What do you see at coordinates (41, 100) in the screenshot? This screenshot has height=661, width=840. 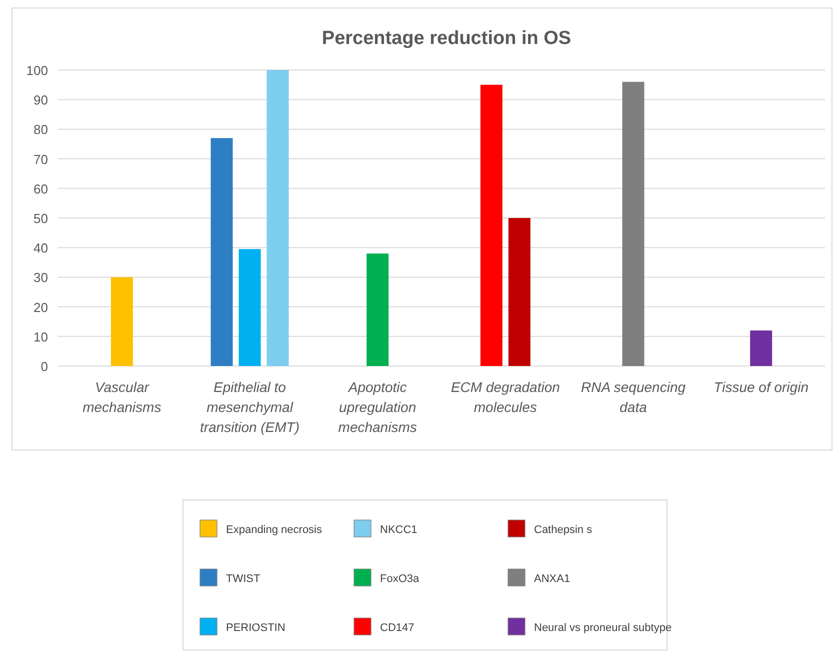 I see `y-tick-label: 90` at bounding box center [41, 100].